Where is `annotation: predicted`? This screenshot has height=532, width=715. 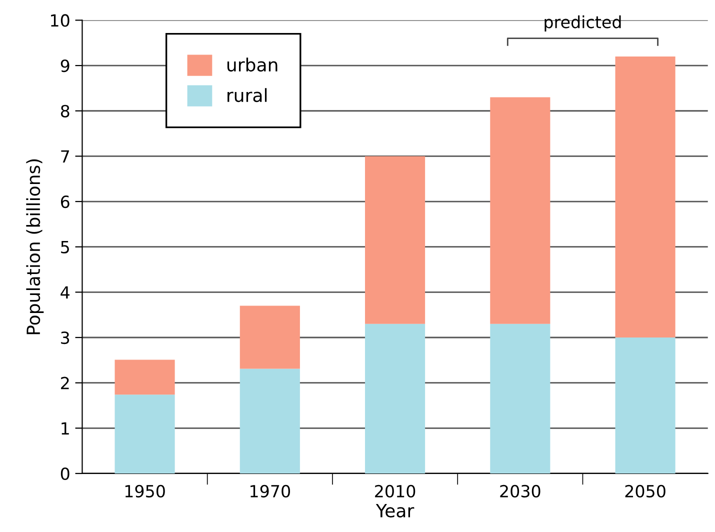
annotation: predicted is located at coordinates (582, 23).